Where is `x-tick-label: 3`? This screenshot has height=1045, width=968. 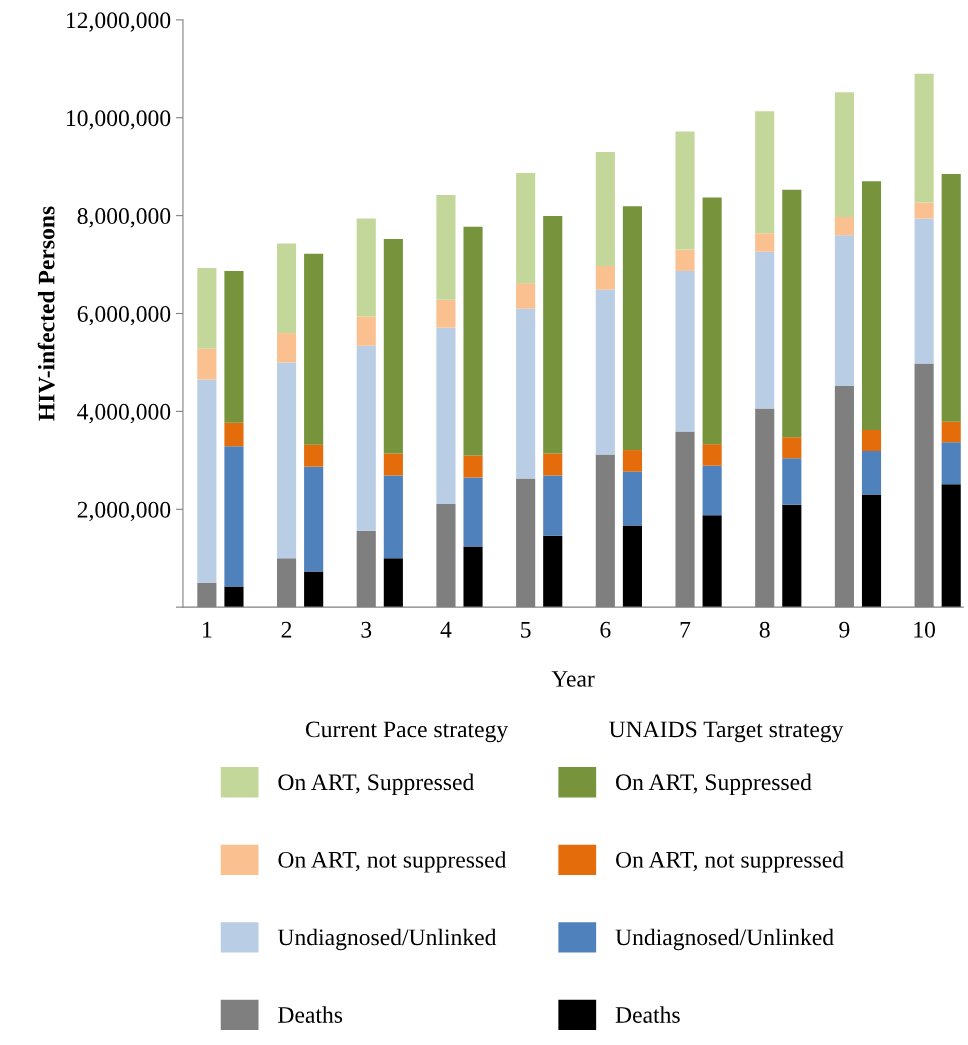 x-tick-label: 3 is located at coordinates (366, 629).